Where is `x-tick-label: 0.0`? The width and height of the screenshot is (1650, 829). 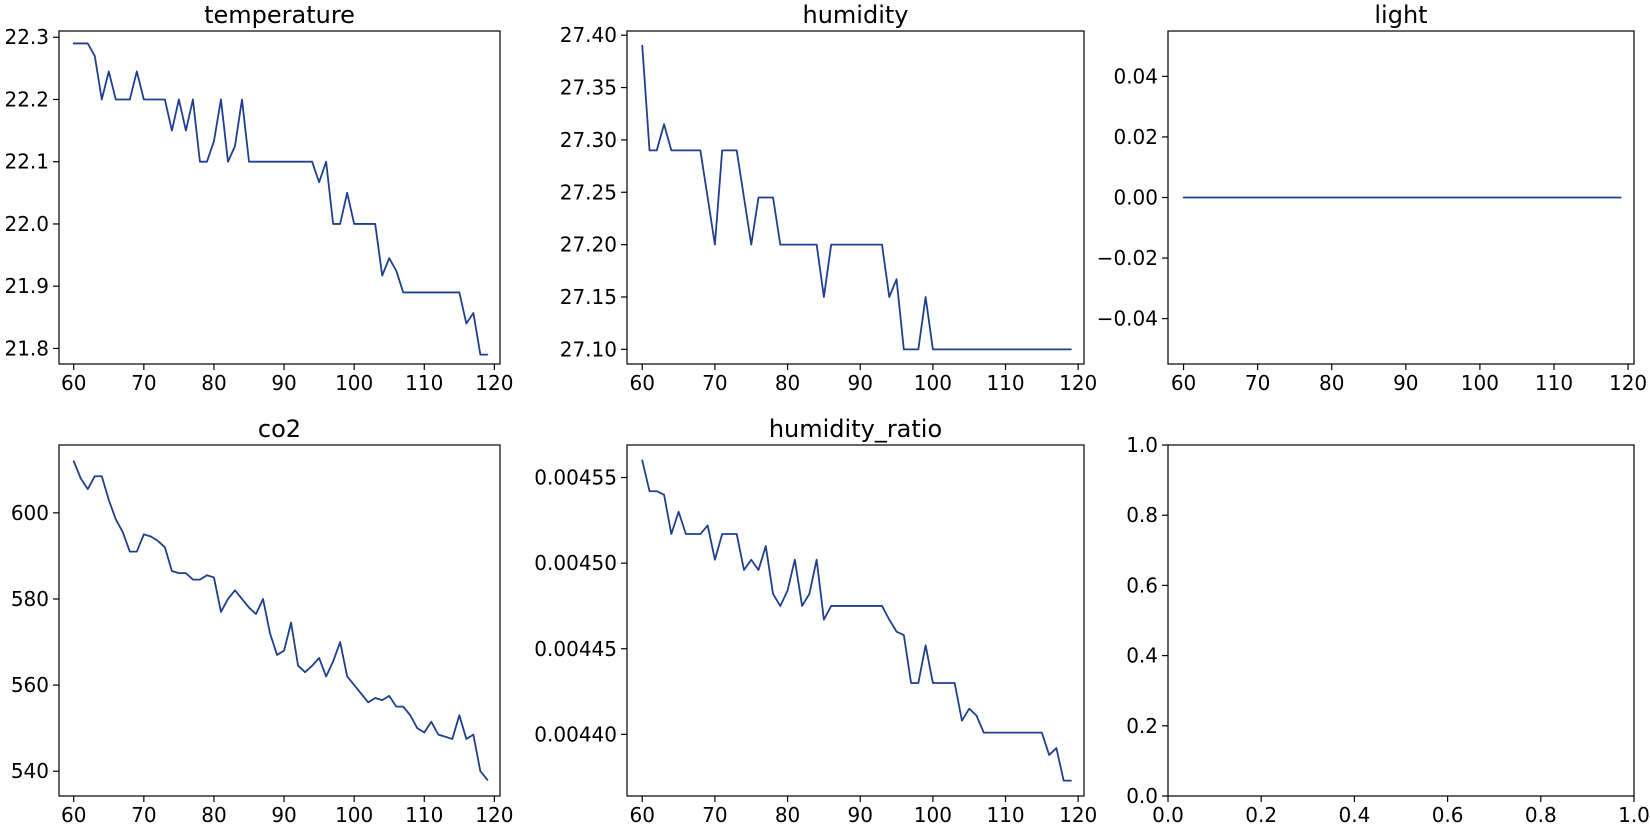
x-tick-label: 0.0 is located at coordinates (1168, 815).